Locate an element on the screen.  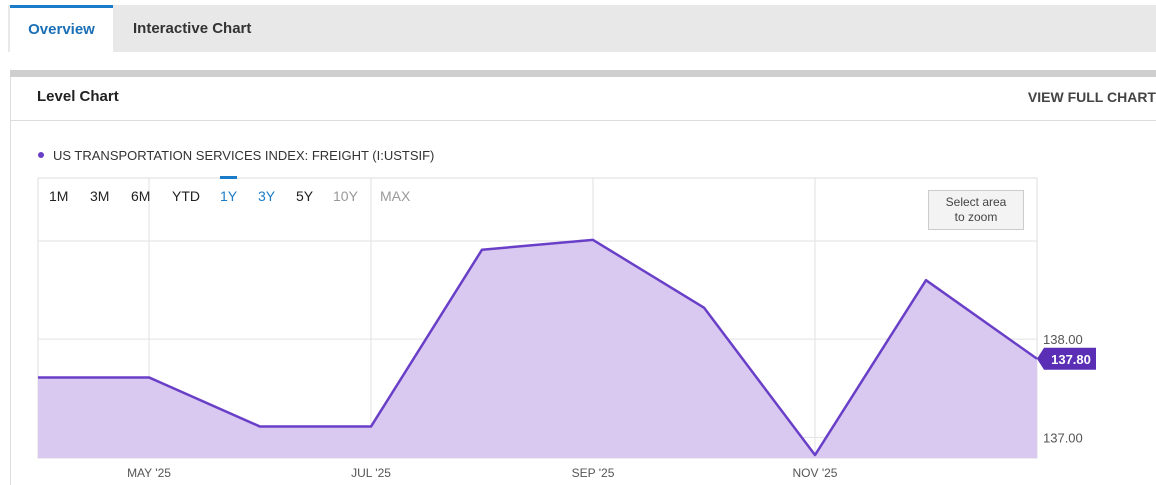
range-button: YTD is located at coordinates (186, 196).